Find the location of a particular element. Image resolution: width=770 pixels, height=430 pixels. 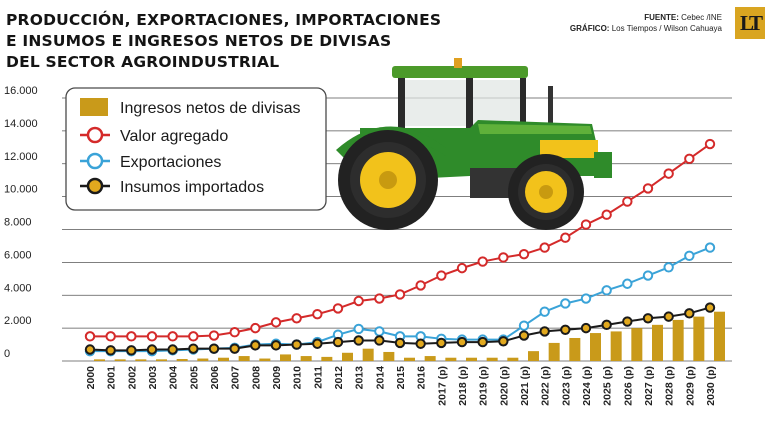

x-tick-label: 2021 (p) is located at coordinates (525, 386).